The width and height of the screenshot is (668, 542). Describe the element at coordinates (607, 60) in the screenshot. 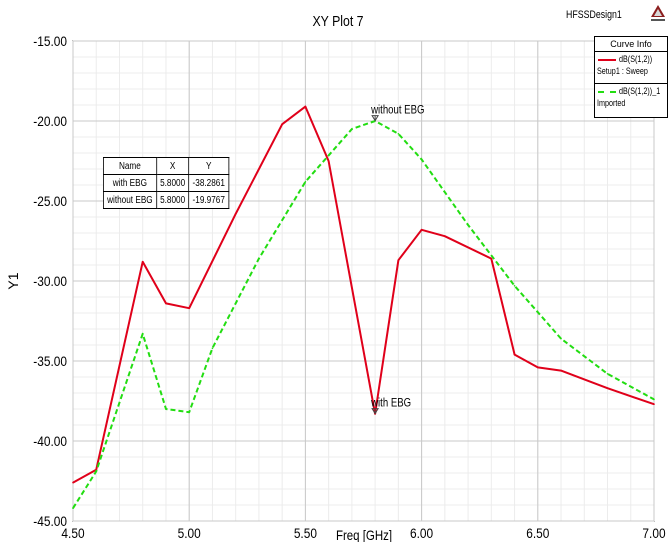

I see `legend-swatch-solid` at that location.